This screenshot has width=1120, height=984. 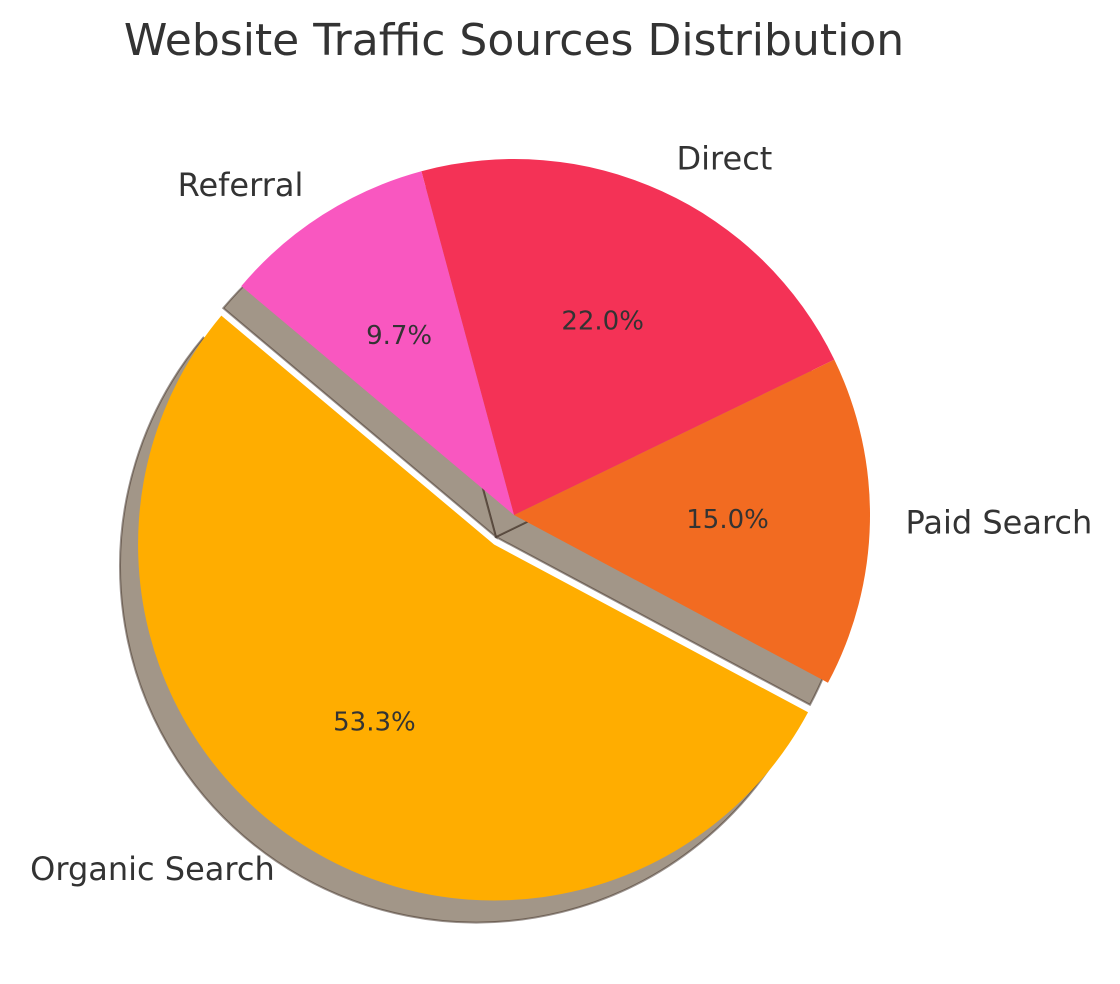 I want to click on chart-title: Website Traffic Sources Distribution, so click(x=514, y=40).